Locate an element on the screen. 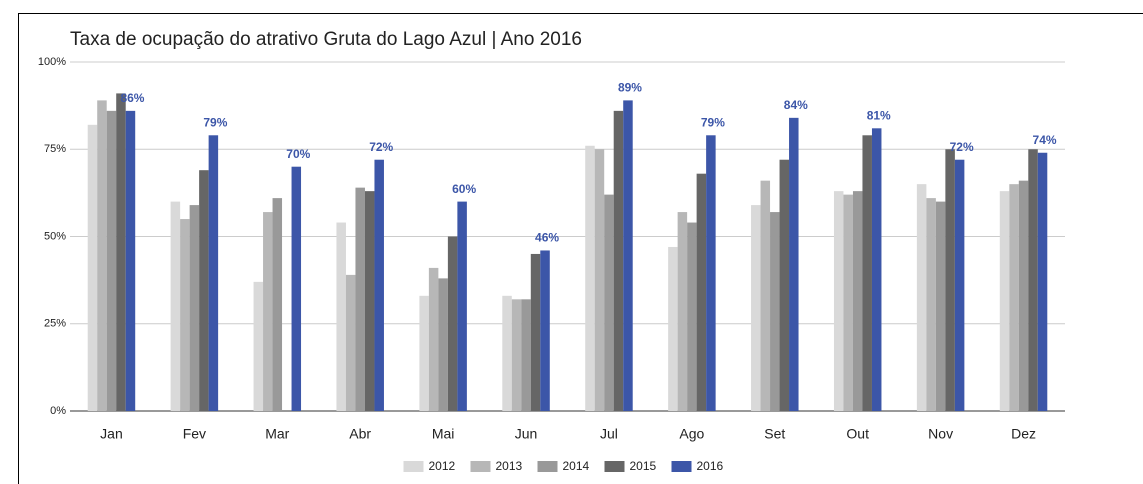  x-tick-label: Mai is located at coordinates (443, 434).